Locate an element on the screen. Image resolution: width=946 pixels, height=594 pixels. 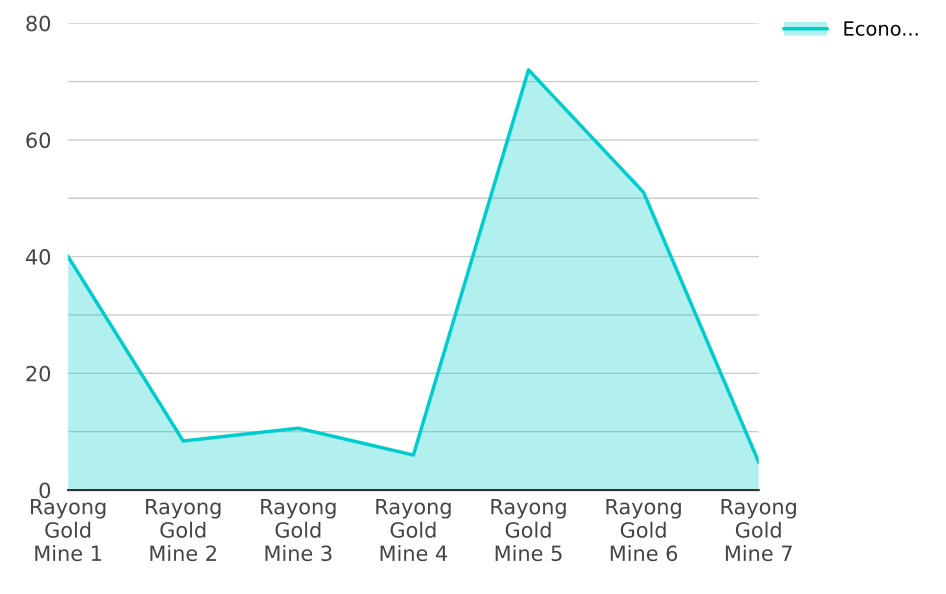
x-tick-label: Rayong Gold Mine 5 is located at coordinates (528, 530).